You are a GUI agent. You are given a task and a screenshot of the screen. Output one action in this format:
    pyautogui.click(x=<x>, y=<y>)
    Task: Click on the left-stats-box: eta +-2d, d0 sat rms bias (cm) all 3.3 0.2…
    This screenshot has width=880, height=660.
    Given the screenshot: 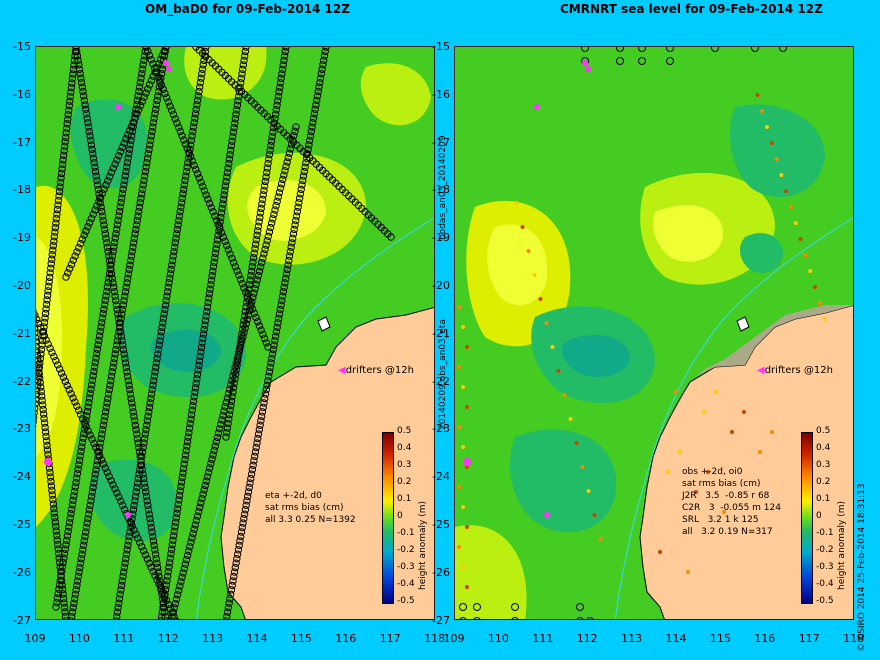 What is the action you would take?
    pyautogui.click(x=310, y=508)
    